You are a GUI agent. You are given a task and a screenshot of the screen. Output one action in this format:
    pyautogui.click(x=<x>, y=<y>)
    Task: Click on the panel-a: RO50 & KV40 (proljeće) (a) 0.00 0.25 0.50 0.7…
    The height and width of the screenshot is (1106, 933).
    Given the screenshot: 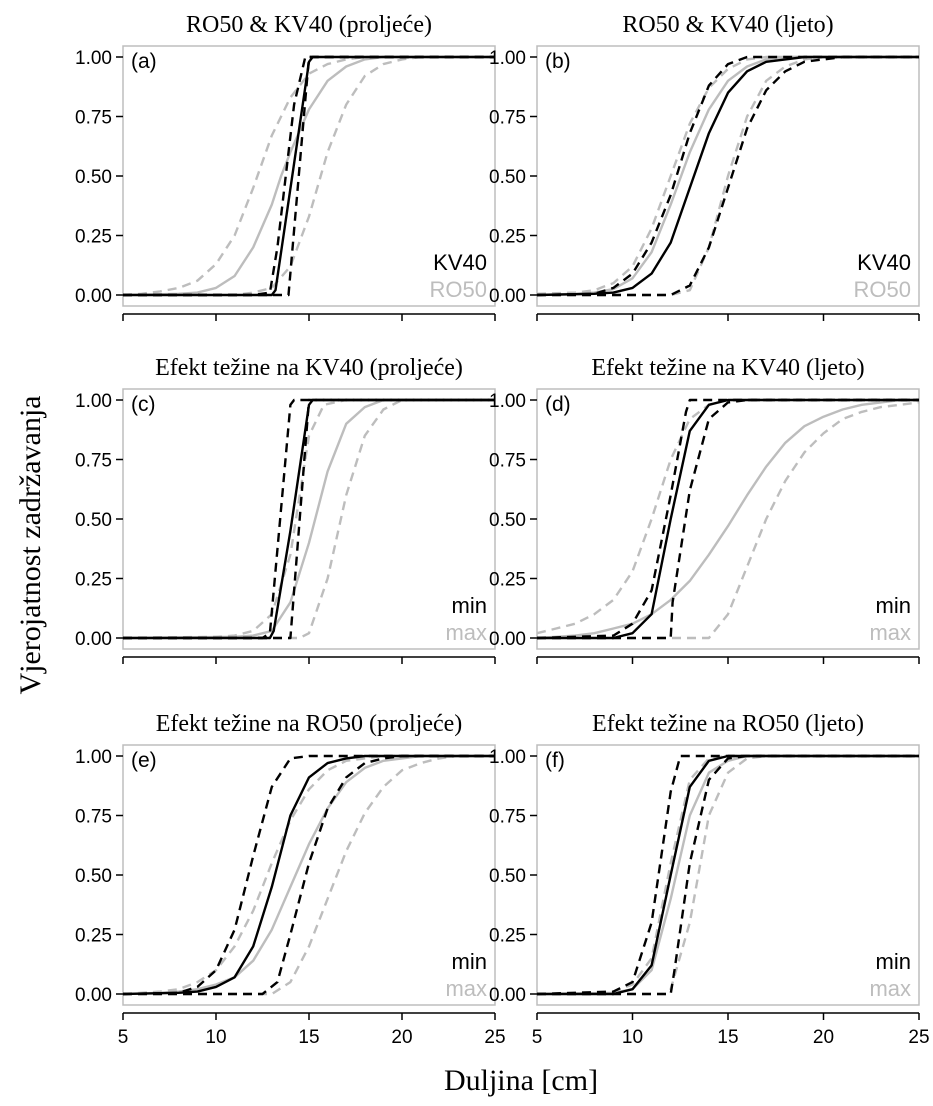 What is the action you would take?
    pyautogui.click(x=285, y=166)
    